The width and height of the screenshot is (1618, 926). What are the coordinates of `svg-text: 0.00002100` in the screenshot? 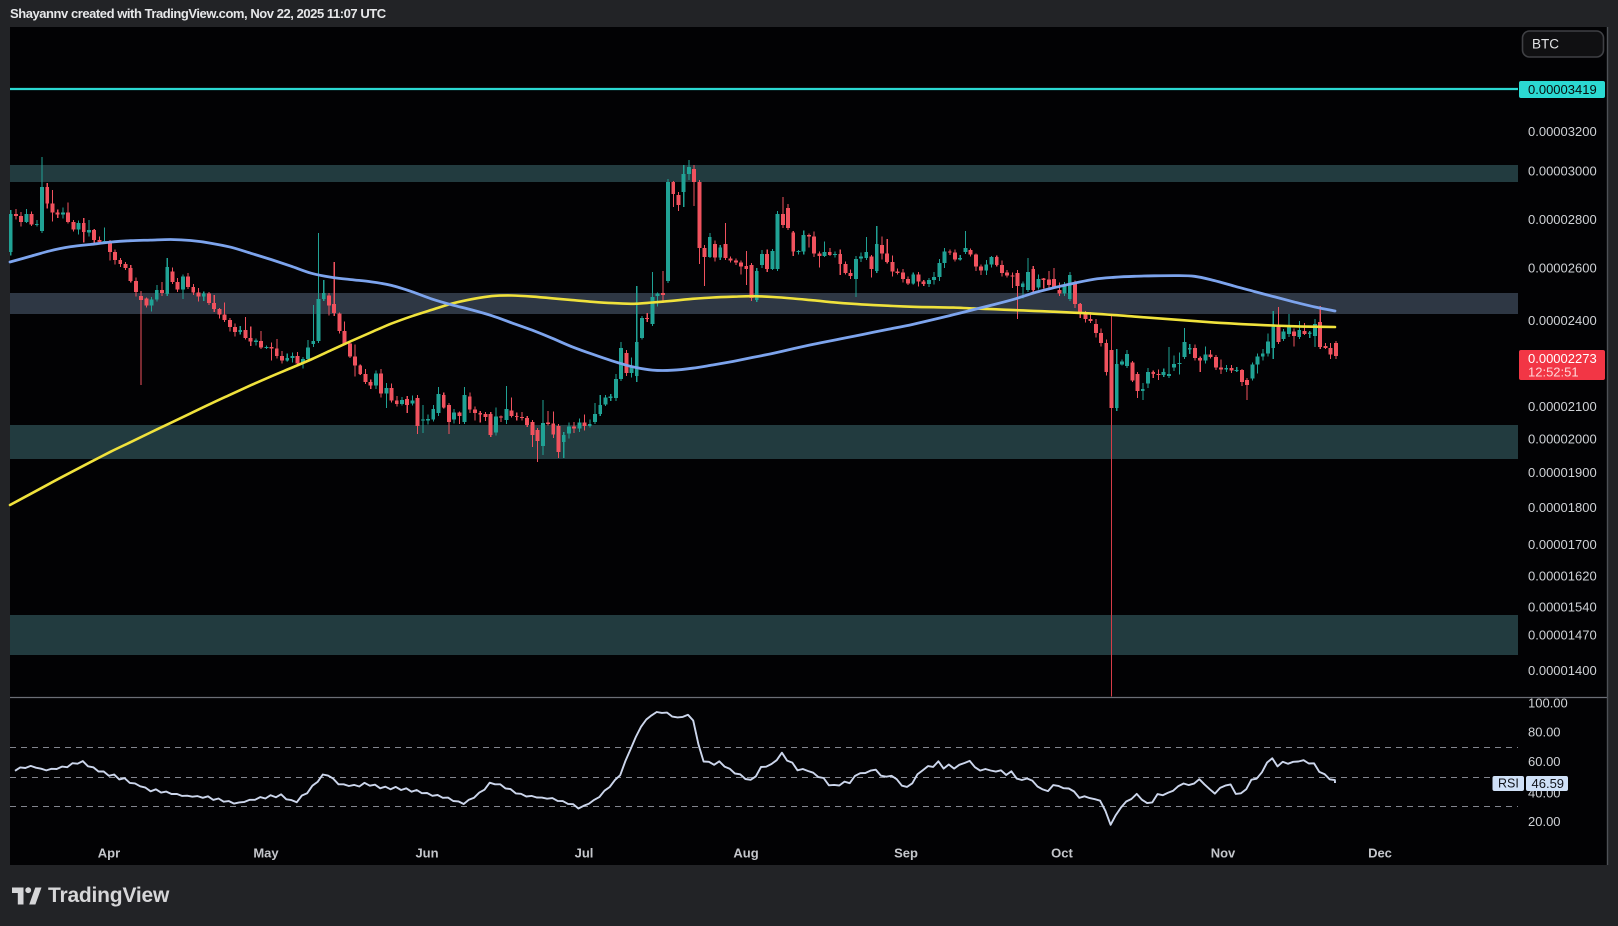 It's located at (1562, 406).